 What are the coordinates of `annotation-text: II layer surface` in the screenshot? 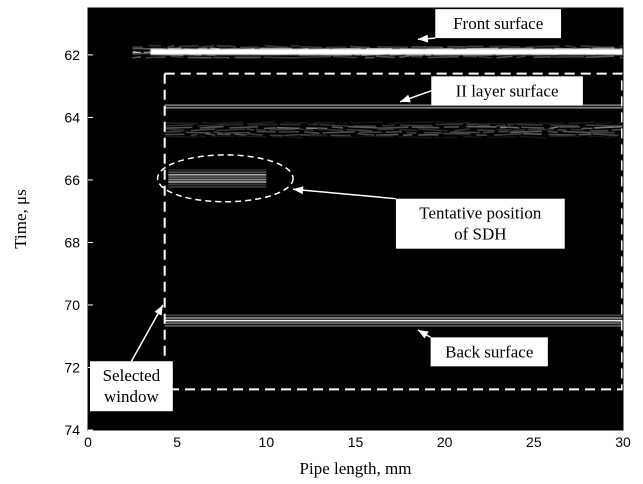 It's located at (507, 90).